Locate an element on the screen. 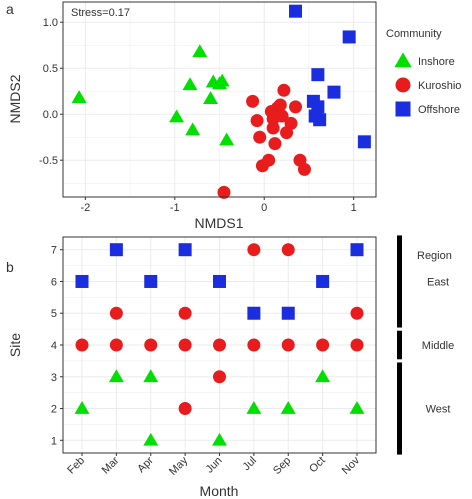 This screenshot has width=472, height=499. legend-marker-inshore is located at coordinates (403, 60).